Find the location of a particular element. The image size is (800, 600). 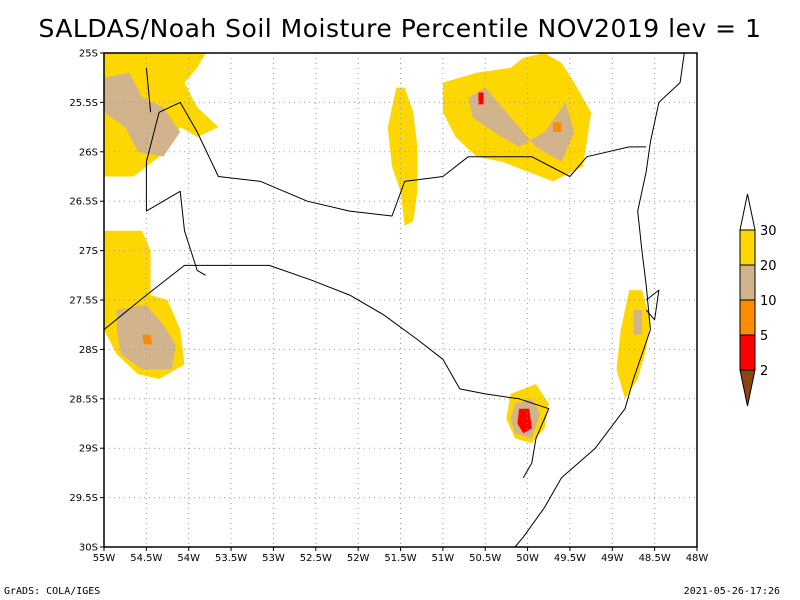

x-tick-label: 48W is located at coordinates (697, 558).